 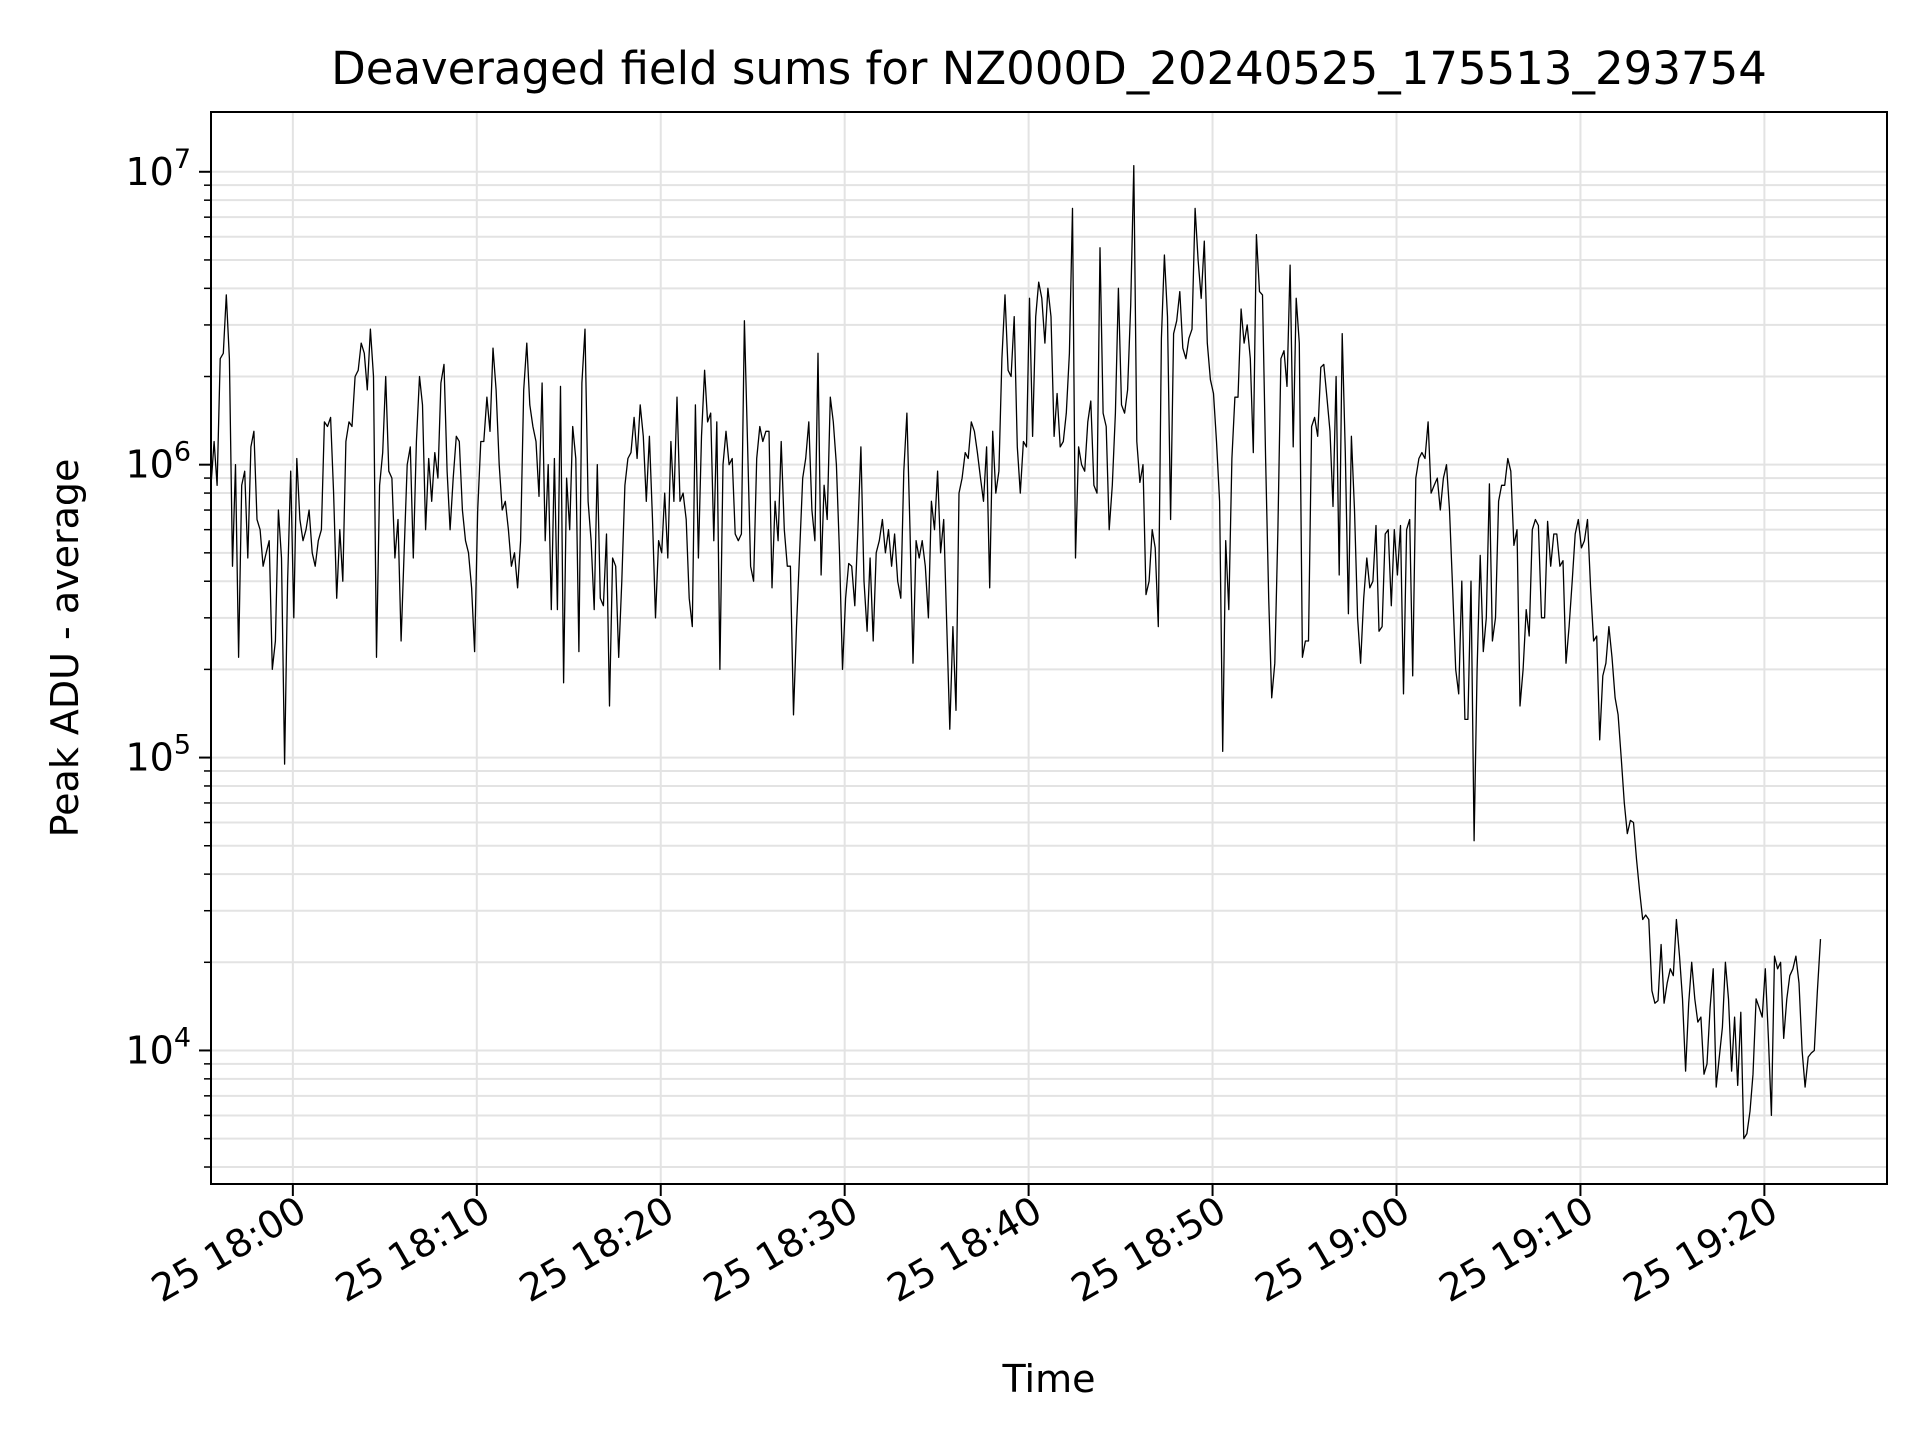 I want to click on y-tick-label: 10⁵, so click(x=158, y=755).